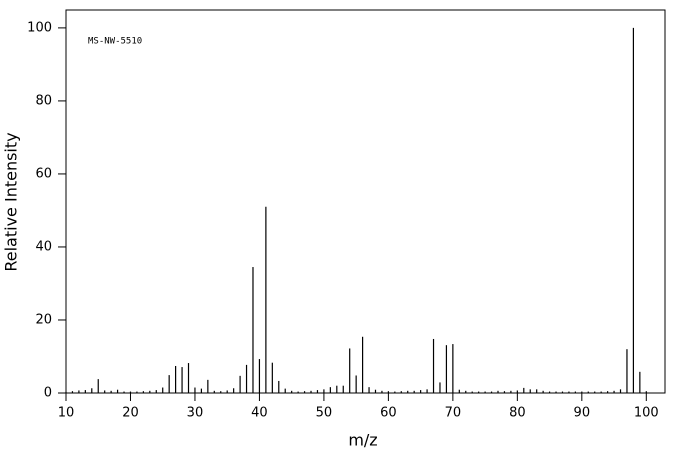  I want to click on x-tick-label: 30, so click(195, 413).